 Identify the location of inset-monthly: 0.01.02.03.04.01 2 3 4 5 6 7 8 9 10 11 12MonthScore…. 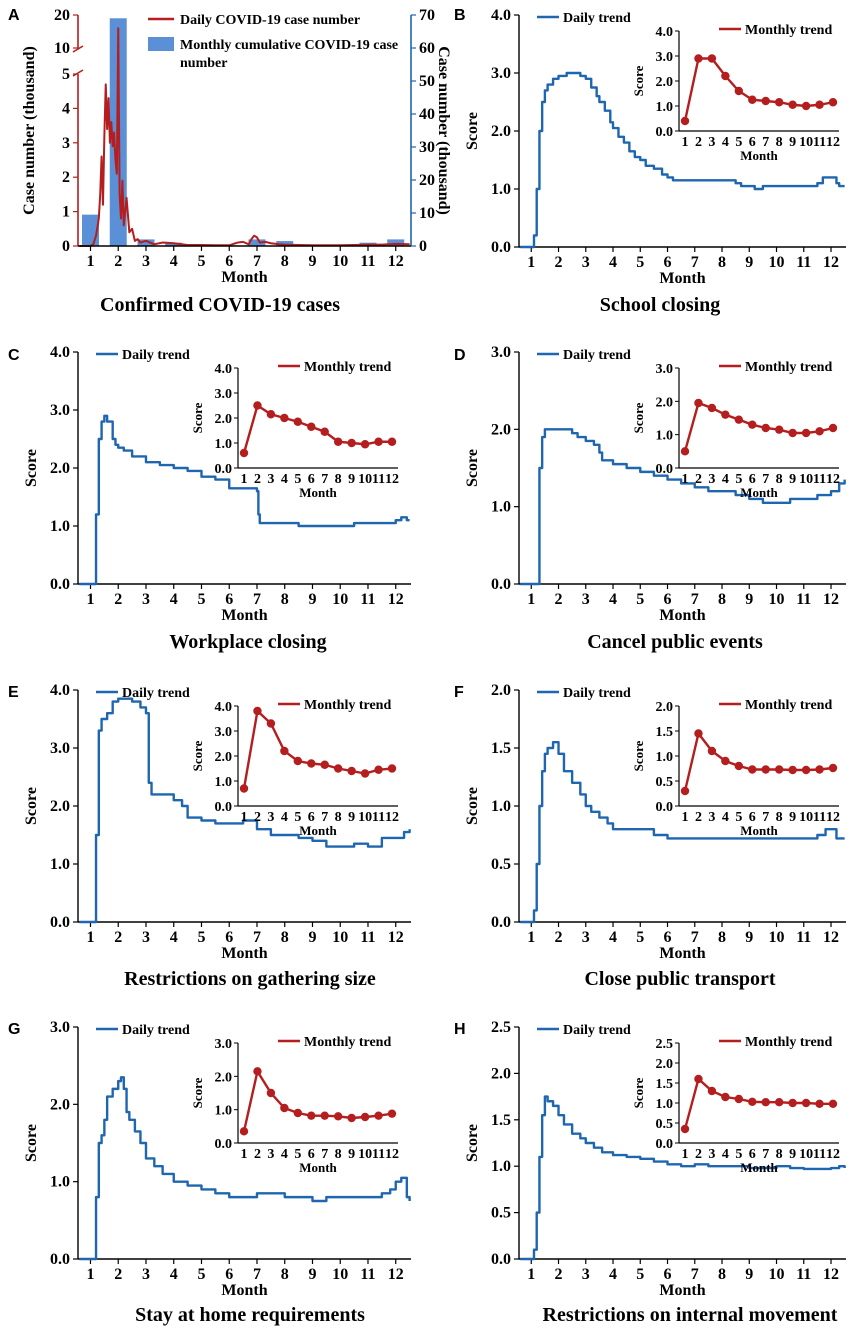
(294, 768).